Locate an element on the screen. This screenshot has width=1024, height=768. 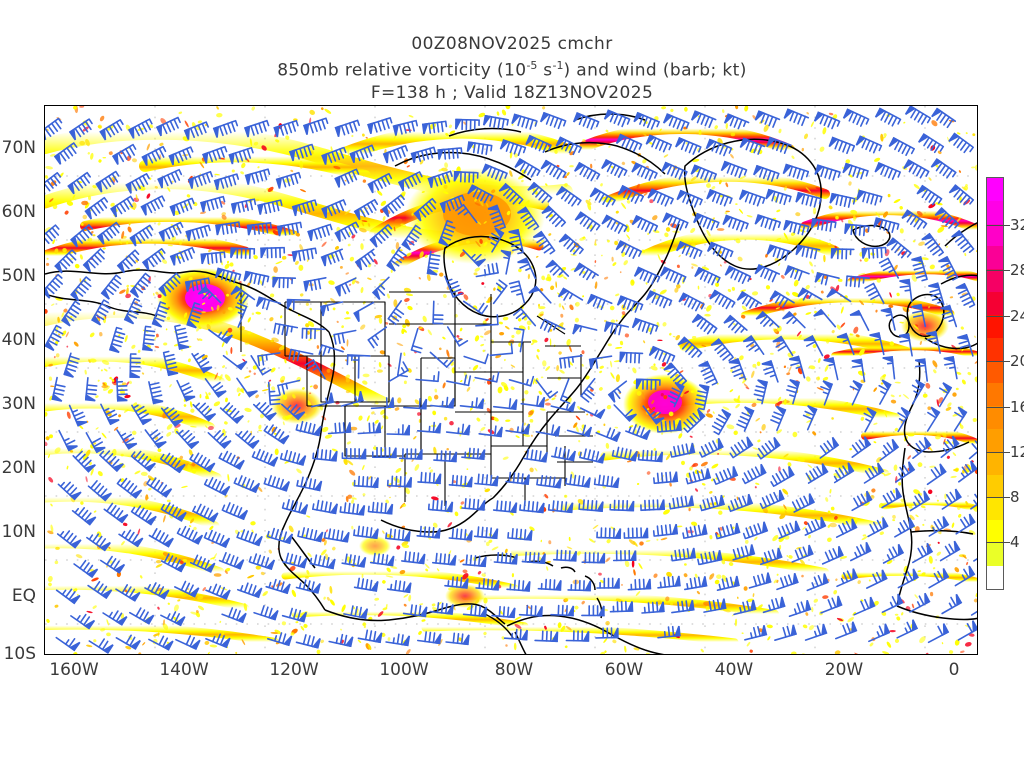
title-field-post: ) and wind (barb; kt) is located at coordinates (655, 70).